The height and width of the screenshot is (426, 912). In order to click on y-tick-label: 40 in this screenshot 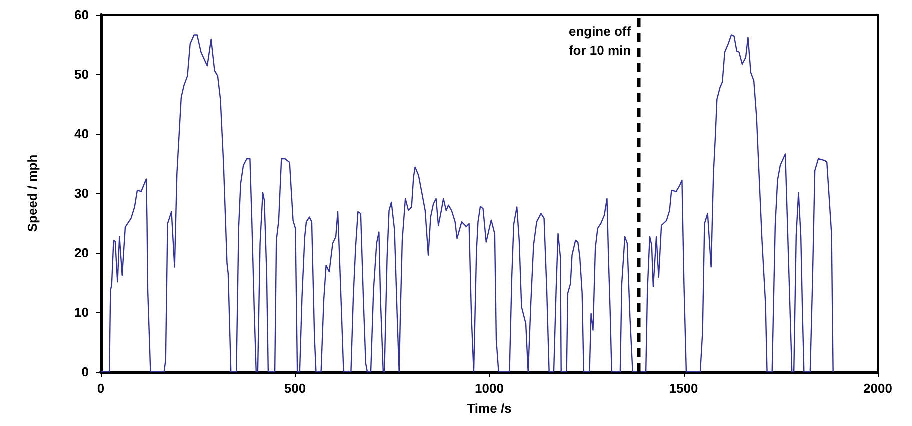, I will do `click(81, 134)`.